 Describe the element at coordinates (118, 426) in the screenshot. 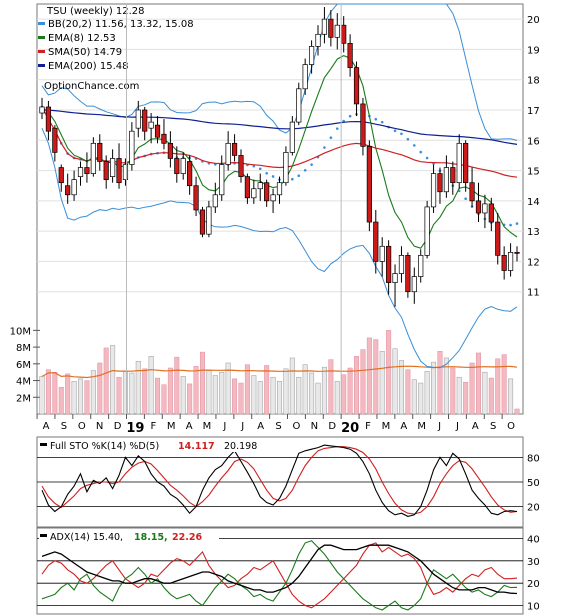

I see `time-month-label: D` at that location.